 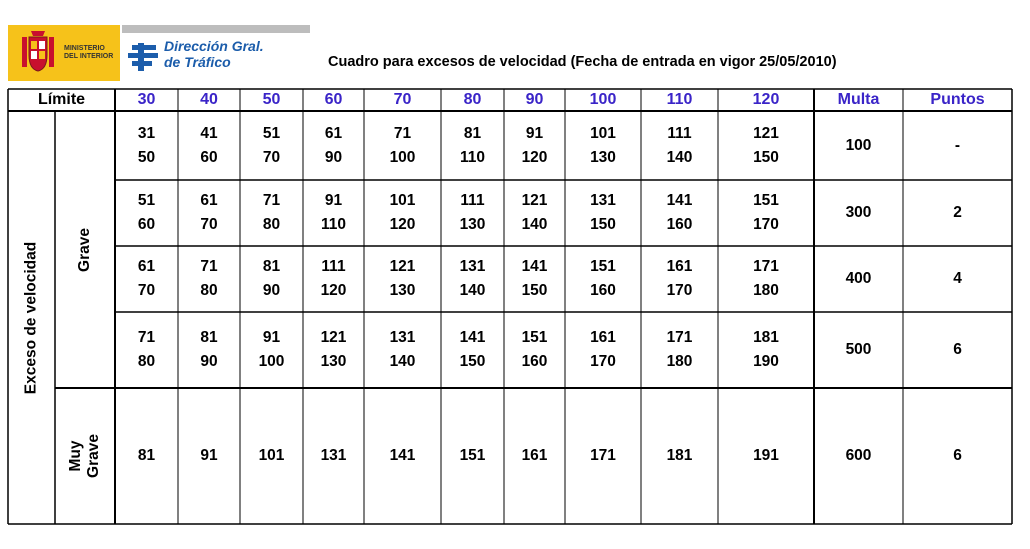 I want to click on range-min: 31, so click(x=146, y=133).